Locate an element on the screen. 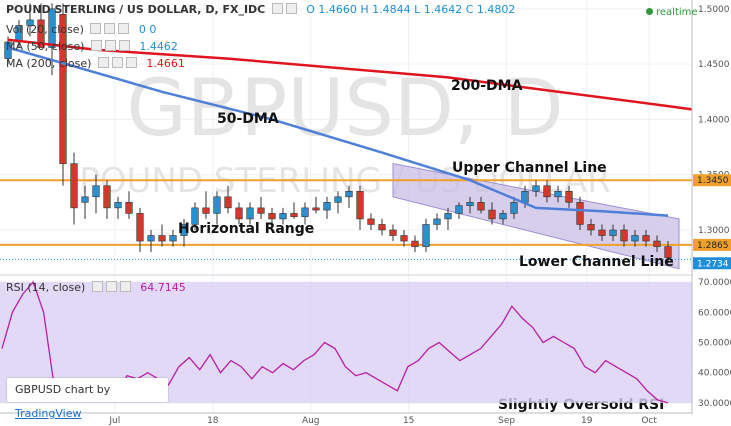 The height and width of the screenshot is (426, 731). price-labels: 1.3450 1.2865 1.2734 is located at coordinates (712, 222).